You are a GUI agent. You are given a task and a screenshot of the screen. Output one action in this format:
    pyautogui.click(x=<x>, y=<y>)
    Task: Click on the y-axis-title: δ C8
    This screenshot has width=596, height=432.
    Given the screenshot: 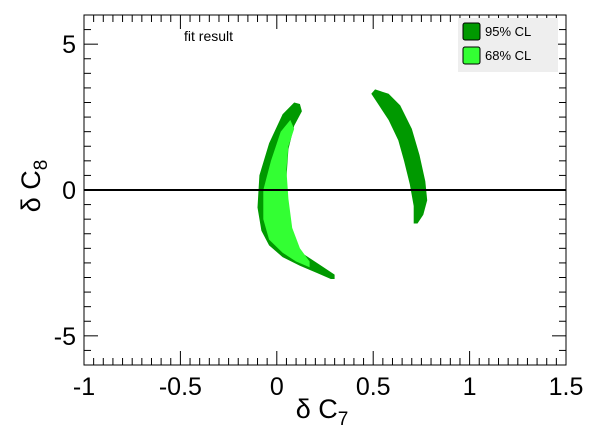 What is the action you would take?
    pyautogui.click(x=34, y=186)
    